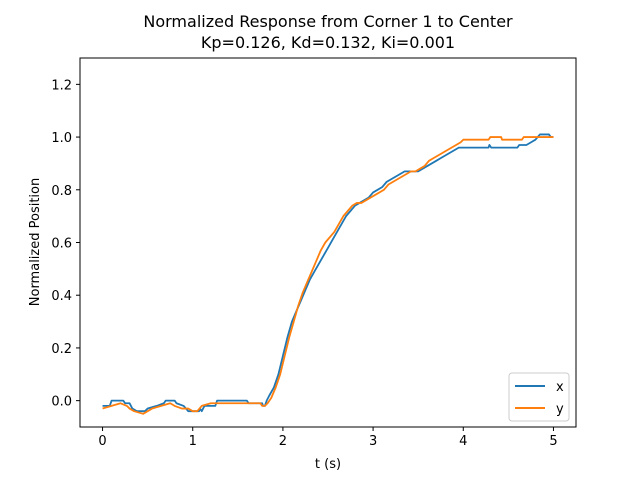  I want to click on y-axis-label: Normalized Position, so click(35, 242).